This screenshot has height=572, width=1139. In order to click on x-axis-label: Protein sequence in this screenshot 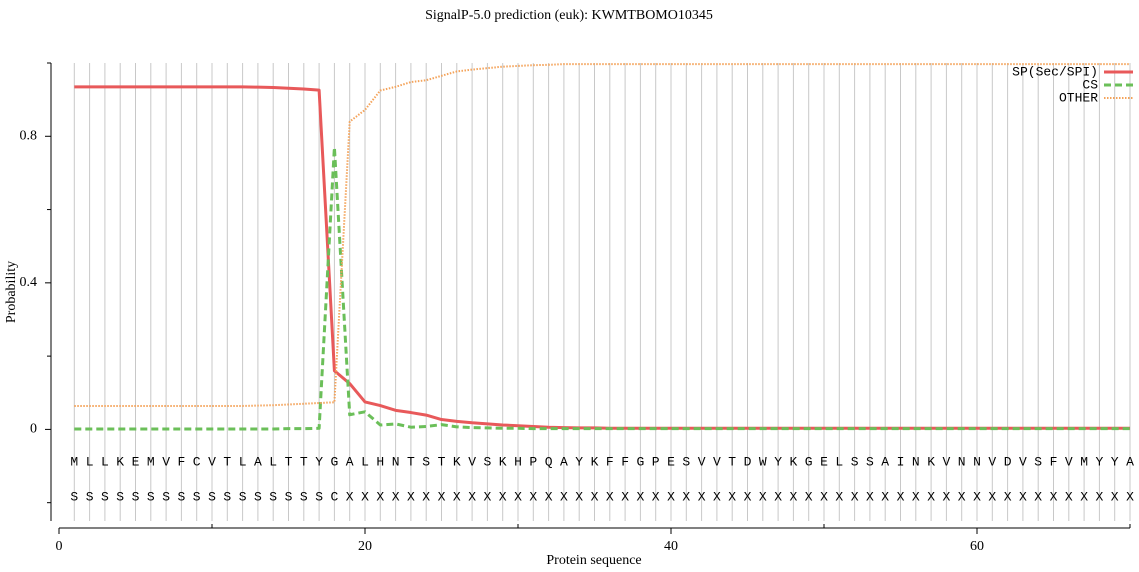, I will do `click(593, 560)`.